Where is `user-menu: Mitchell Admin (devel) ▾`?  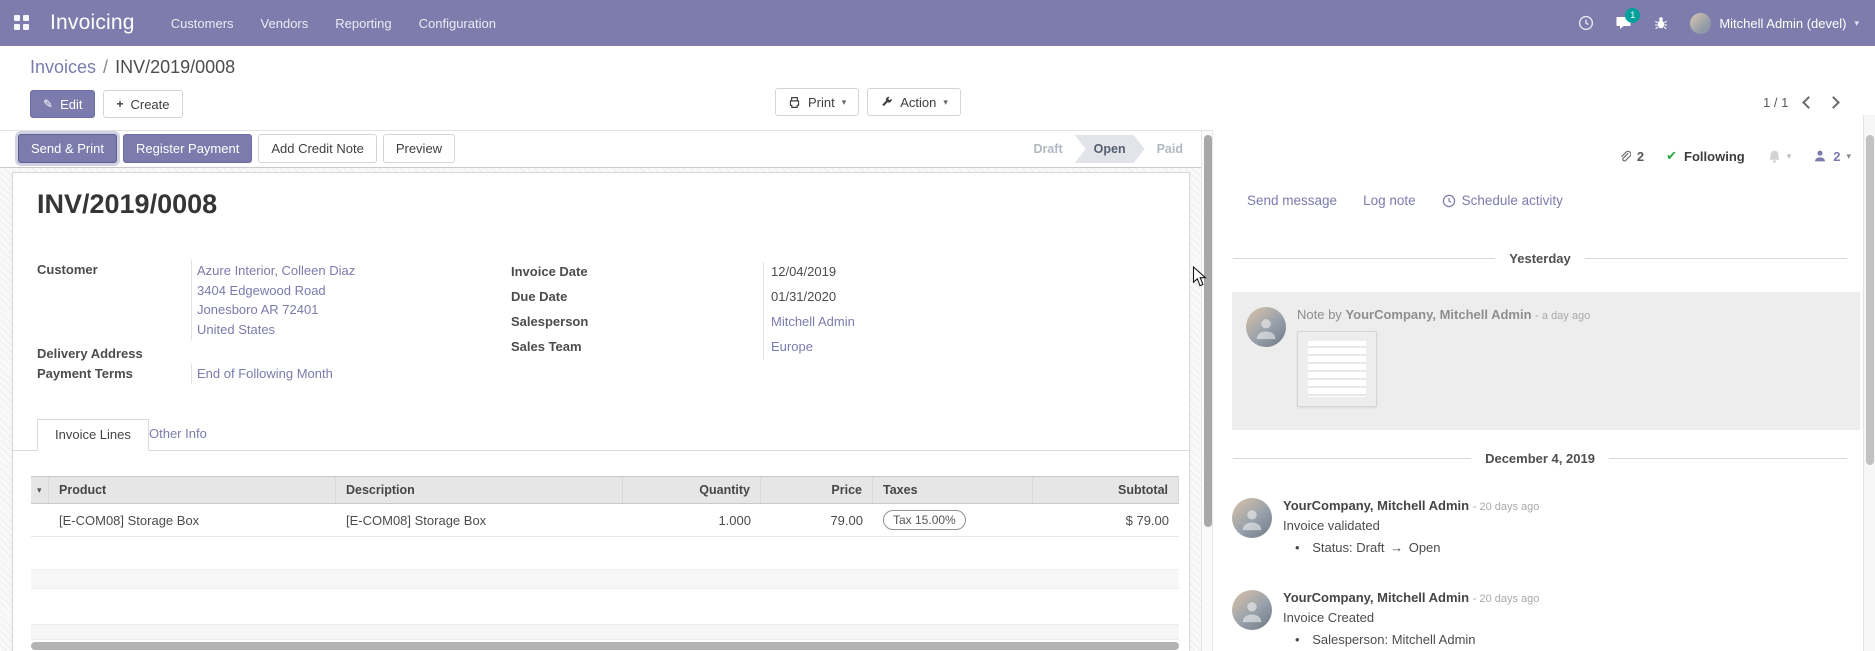 user-menu: Mitchell Admin (devel) ▾ is located at coordinates (1774, 23).